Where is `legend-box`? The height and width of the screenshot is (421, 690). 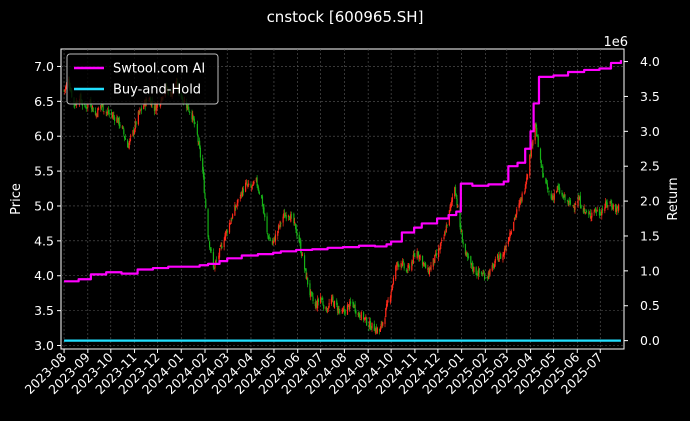
legend-box is located at coordinates (142, 79).